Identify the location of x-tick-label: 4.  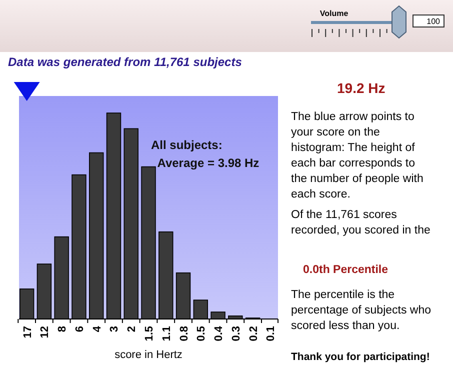
(97, 328).